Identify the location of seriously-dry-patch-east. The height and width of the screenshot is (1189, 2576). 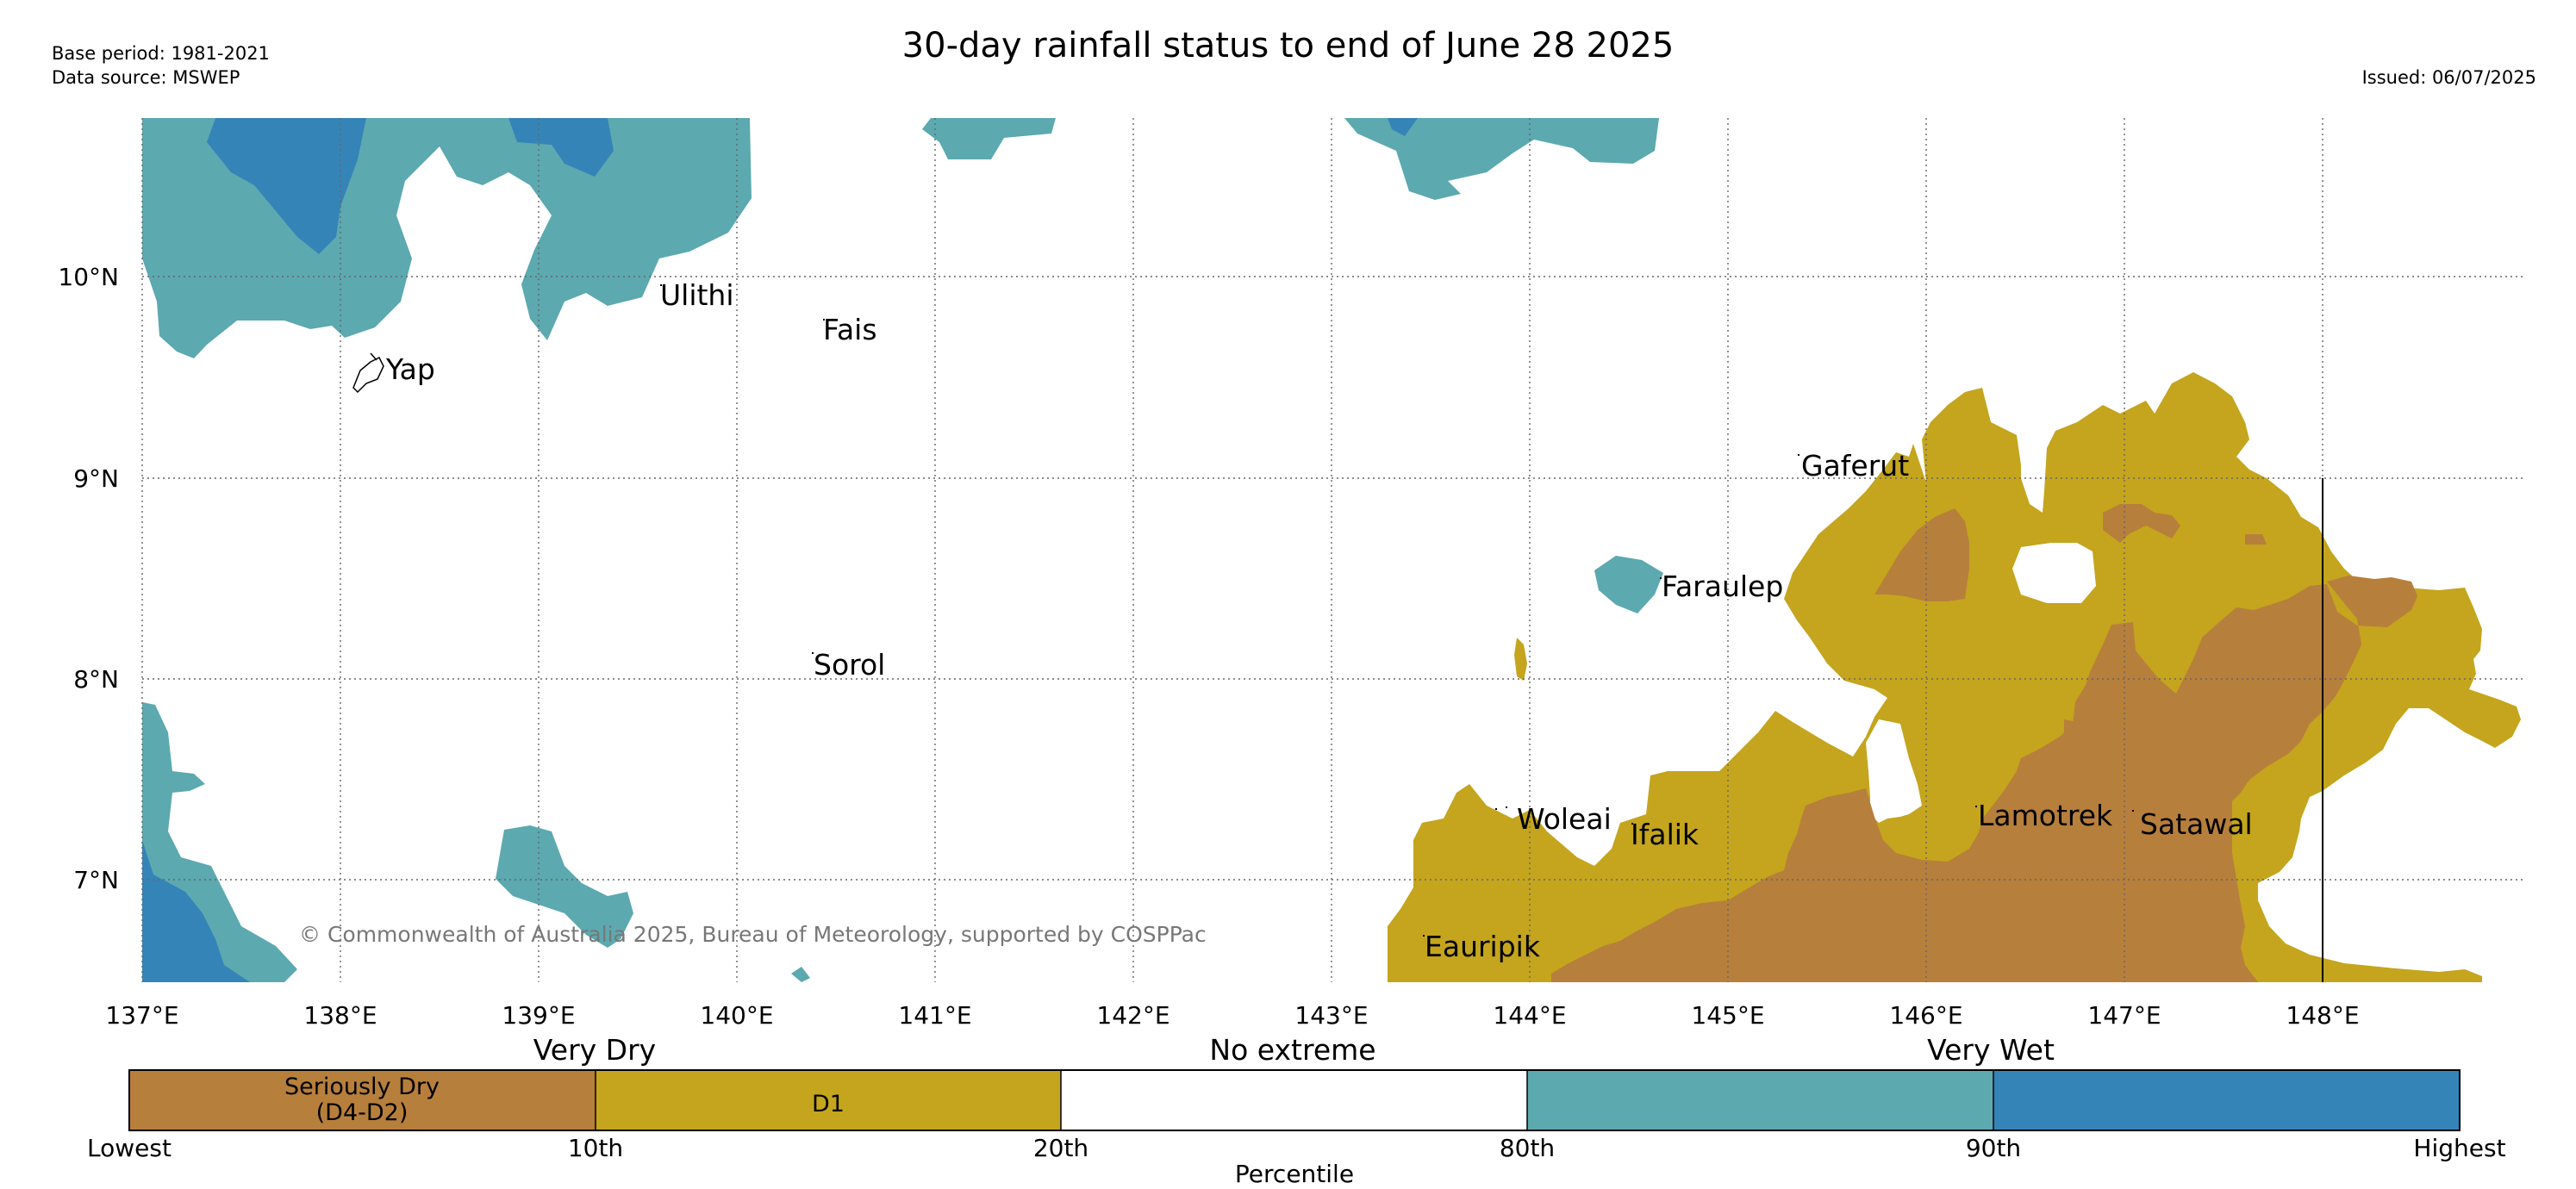
(2180, 750).